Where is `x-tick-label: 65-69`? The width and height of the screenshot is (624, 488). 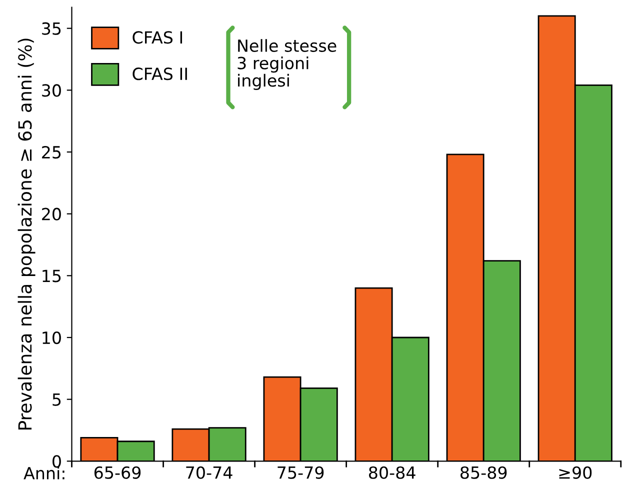 x-tick-label: 65-69 is located at coordinates (117, 472).